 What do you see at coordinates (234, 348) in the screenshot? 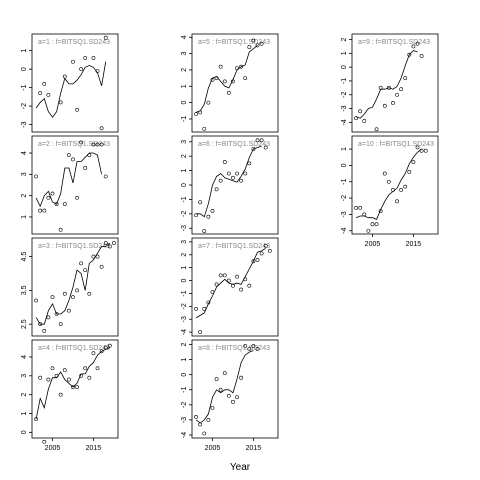
I see `strip-label: a=8 : f=BITSQ1.SD243` at bounding box center [234, 348].